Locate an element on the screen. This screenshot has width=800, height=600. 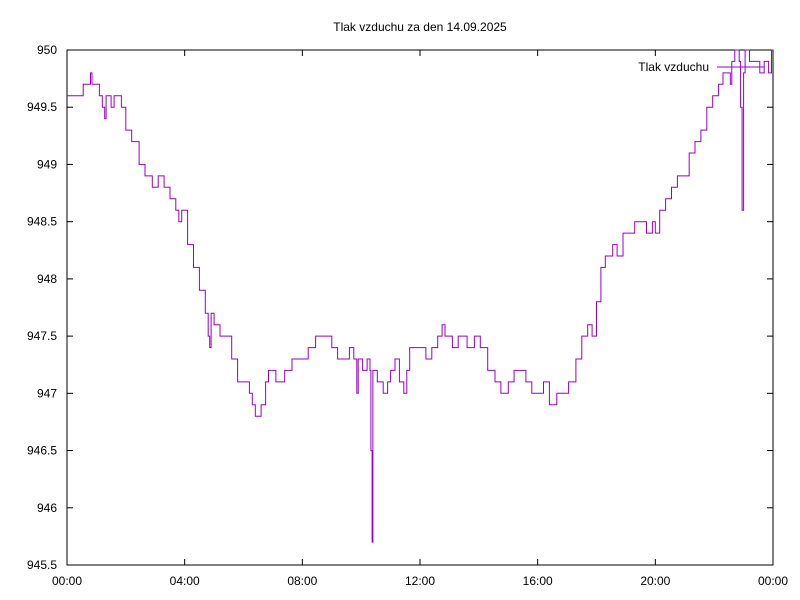
legend-label: Tlak vzduchu is located at coordinates (673, 67).